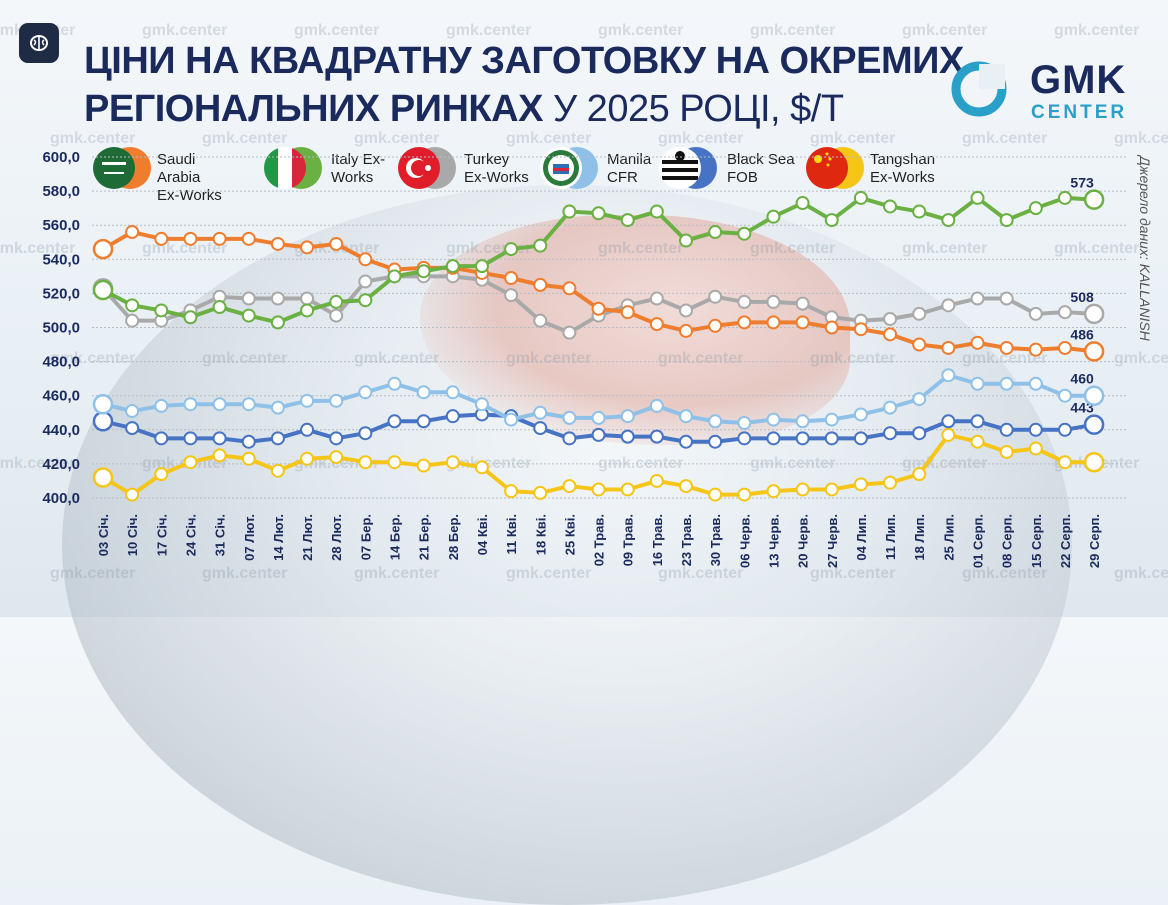 The image size is (1168, 905). Describe the element at coordinates (61, 191) in the screenshot. I see `y-tick-label: 580,0` at that location.